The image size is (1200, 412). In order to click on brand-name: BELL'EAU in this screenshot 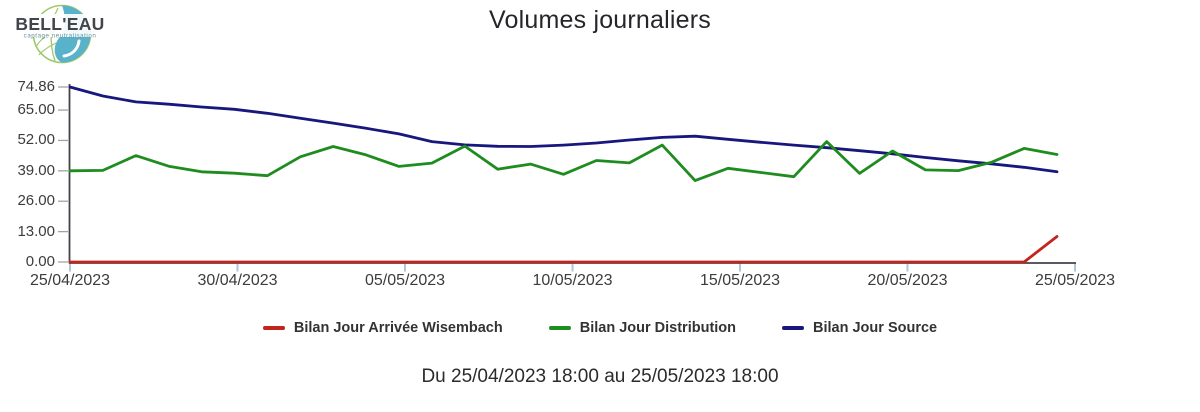, I will do `click(59, 24)`.